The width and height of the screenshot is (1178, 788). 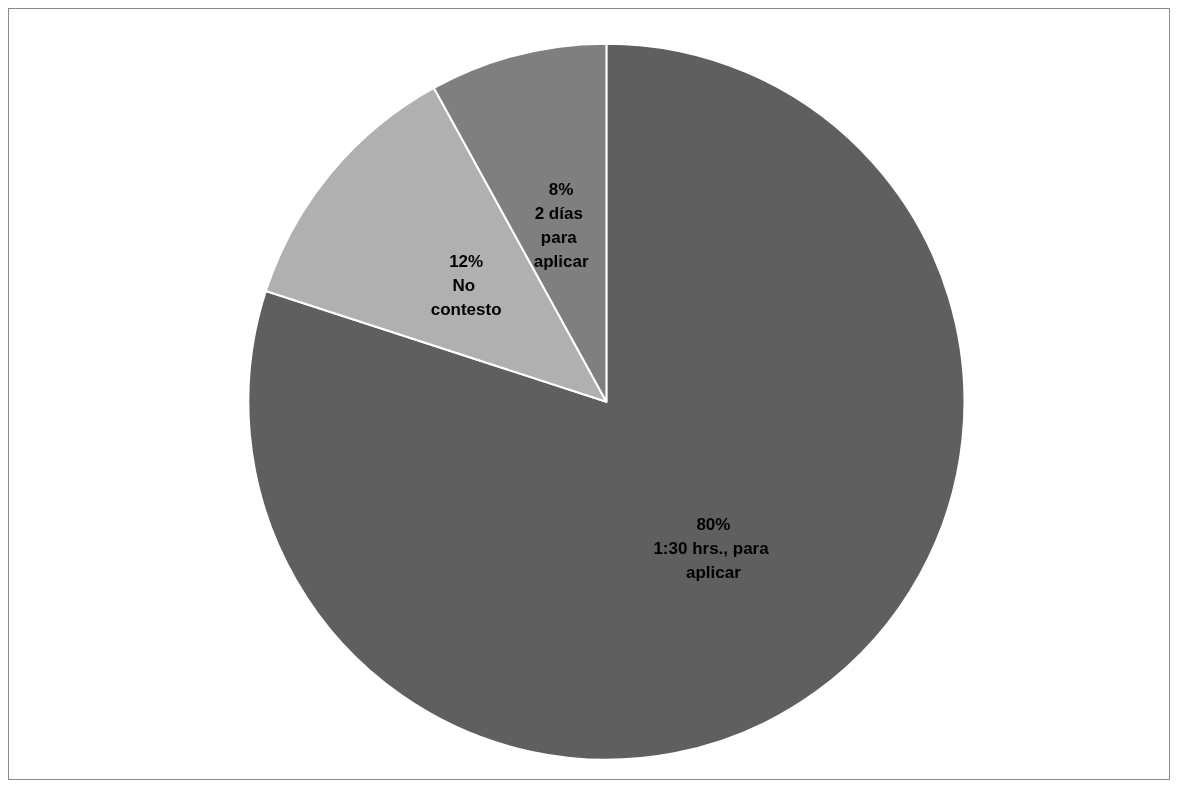 What do you see at coordinates (713, 525) in the screenshot?
I see `data-label: 80%` at bounding box center [713, 525].